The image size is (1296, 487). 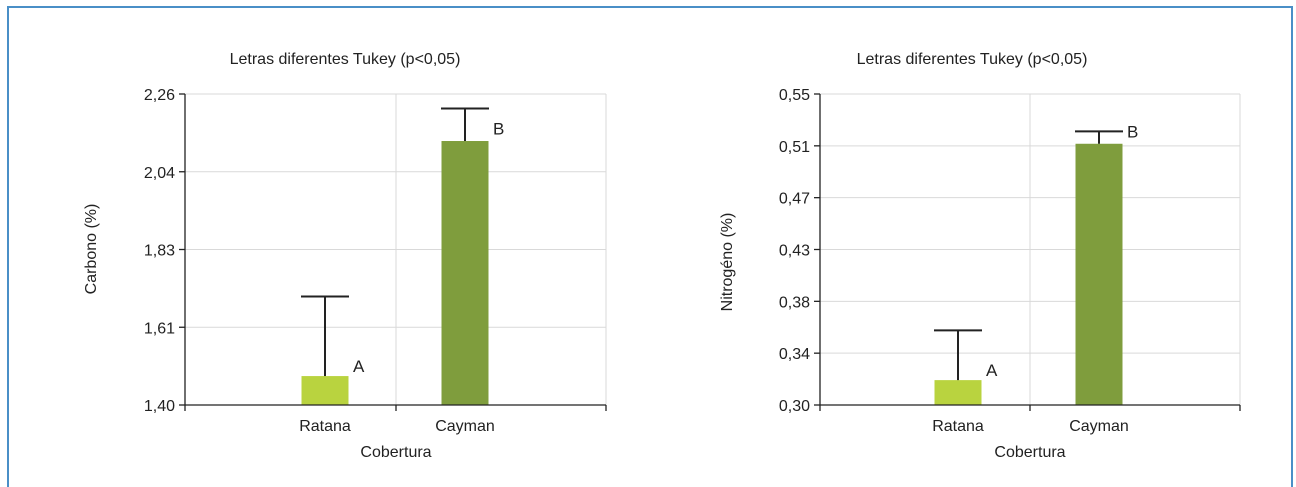 I want to click on y-axis-label: Nitrogéno (%), so click(x=727, y=262).